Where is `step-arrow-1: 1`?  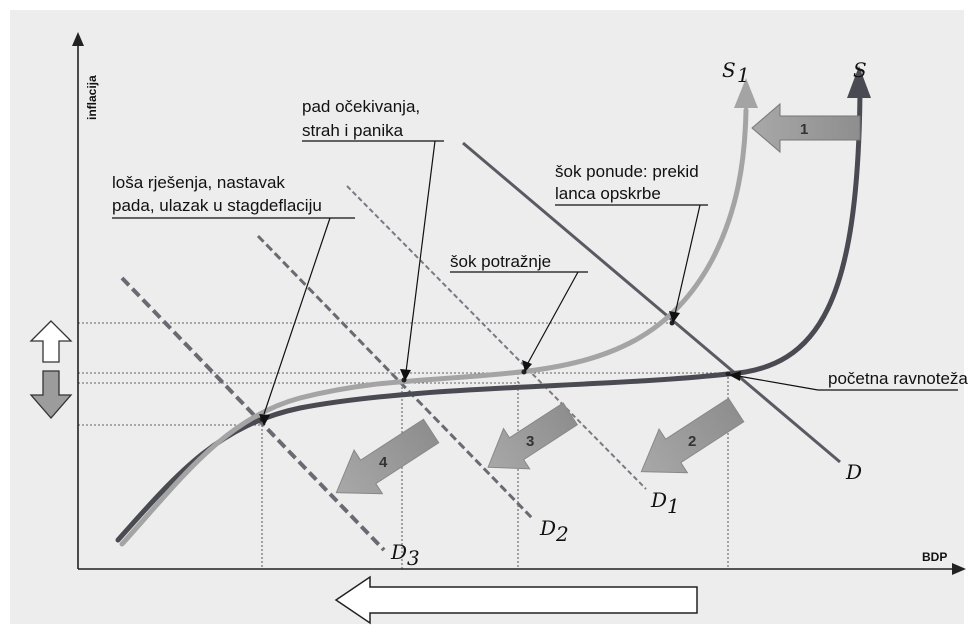 step-arrow-1: 1 is located at coordinates (806, 128).